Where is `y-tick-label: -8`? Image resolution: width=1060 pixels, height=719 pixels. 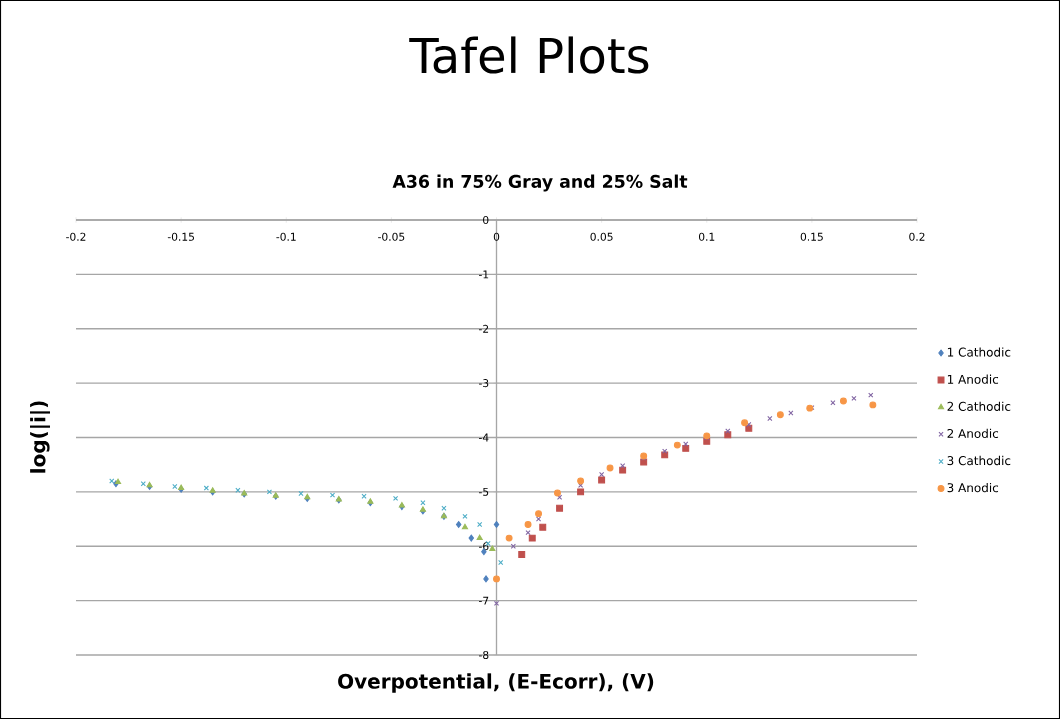 y-tick-label: -8 is located at coordinates (484, 655).